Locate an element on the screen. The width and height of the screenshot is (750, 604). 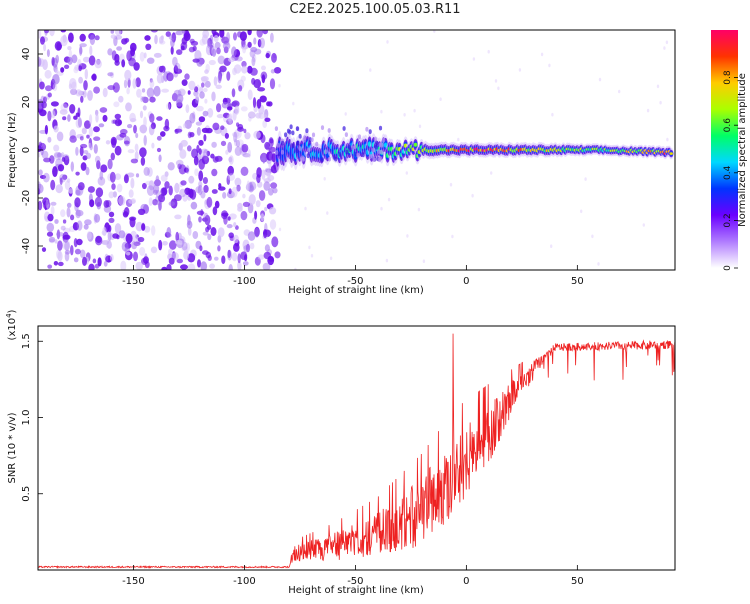
spectrogram-x-tick-label: 0 is located at coordinates (466, 281).